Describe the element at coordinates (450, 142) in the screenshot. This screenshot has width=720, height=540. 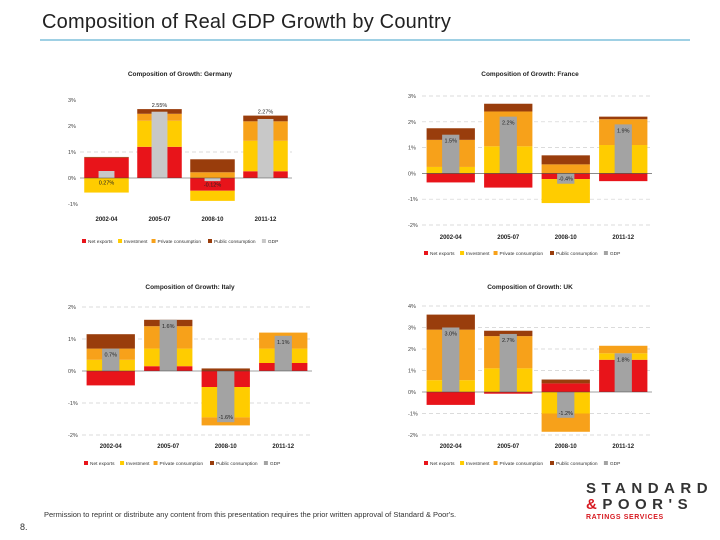
I see `data-label: 1.5%` at that location.